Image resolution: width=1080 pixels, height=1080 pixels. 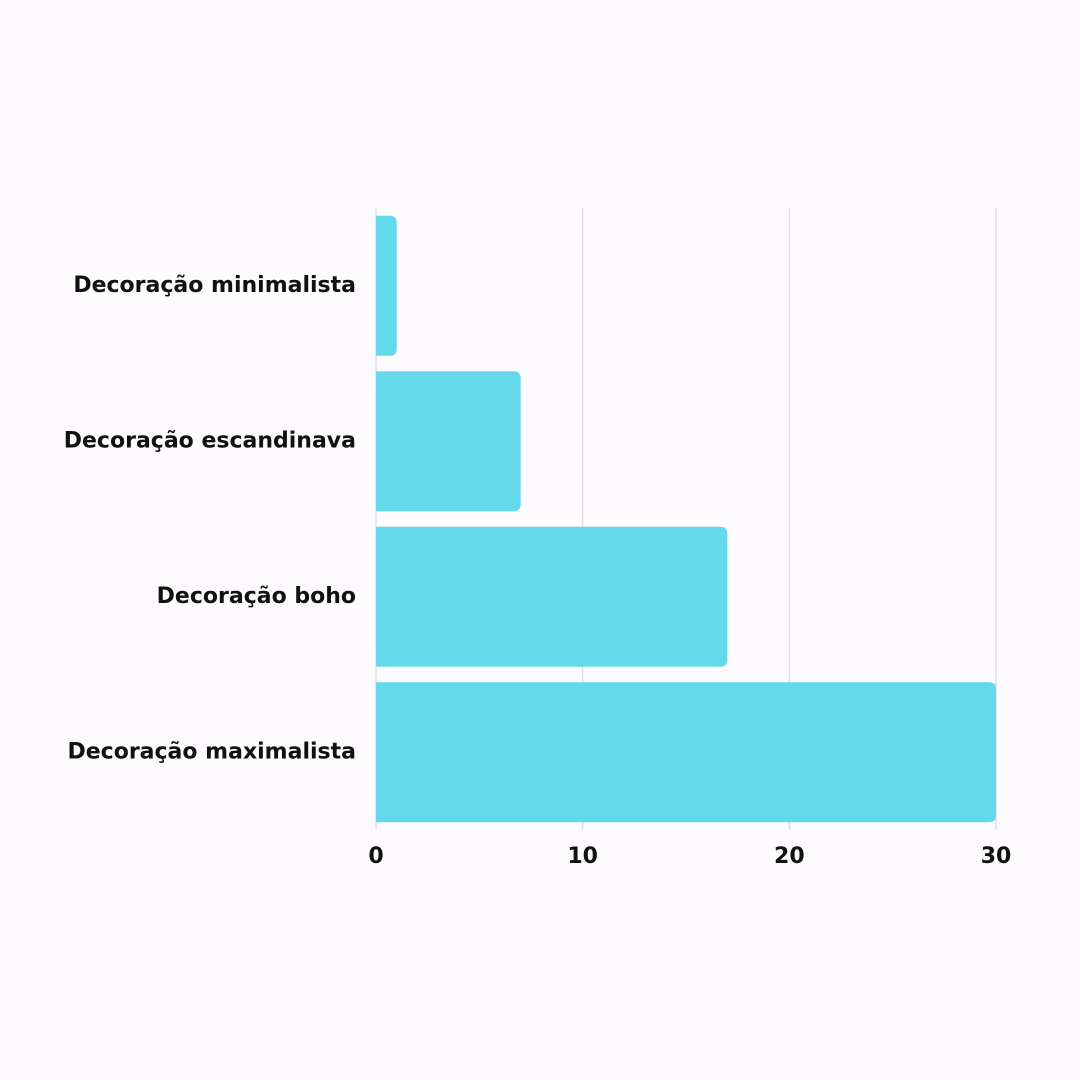 What do you see at coordinates (996, 856) in the screenshot?
I see `x-tick-label: 30` at bounding box center [996, 856].